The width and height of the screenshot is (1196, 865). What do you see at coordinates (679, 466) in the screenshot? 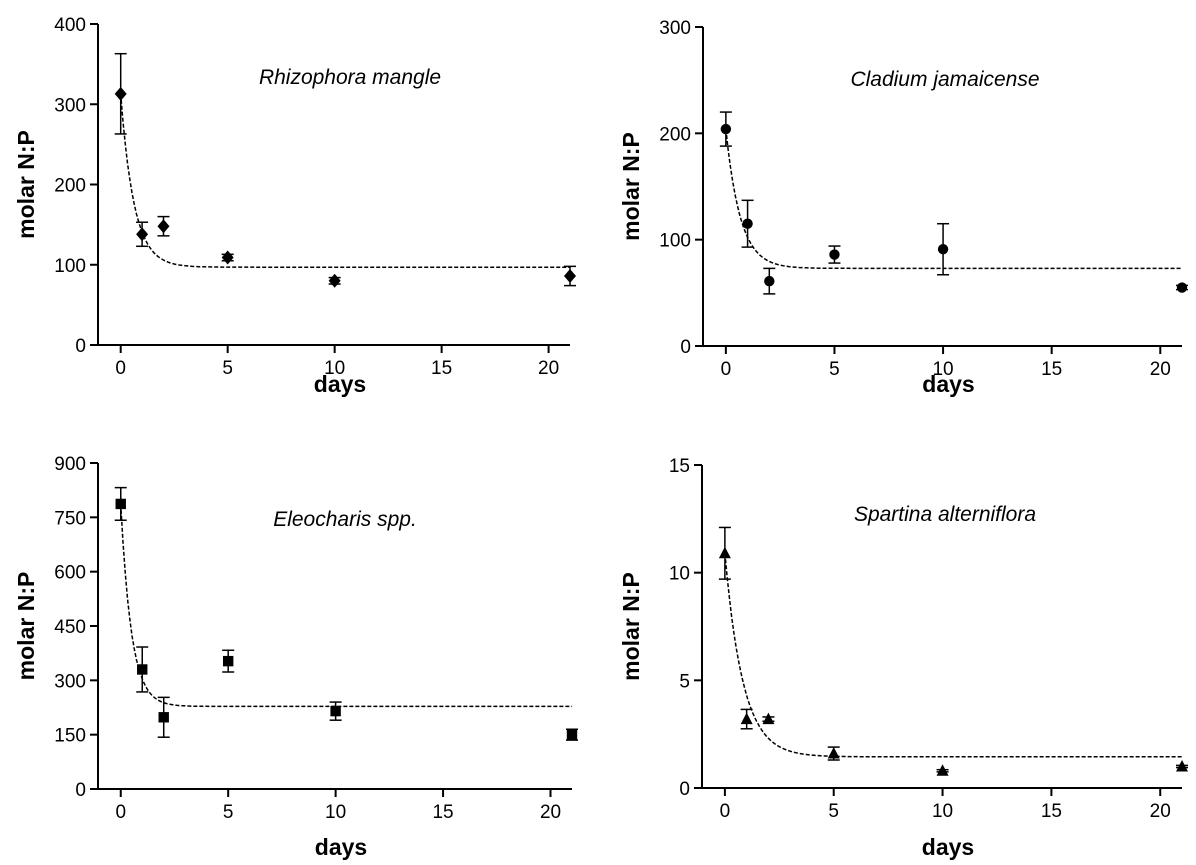
I see `y-tick-label: 15` at bounding box center [679, 466].